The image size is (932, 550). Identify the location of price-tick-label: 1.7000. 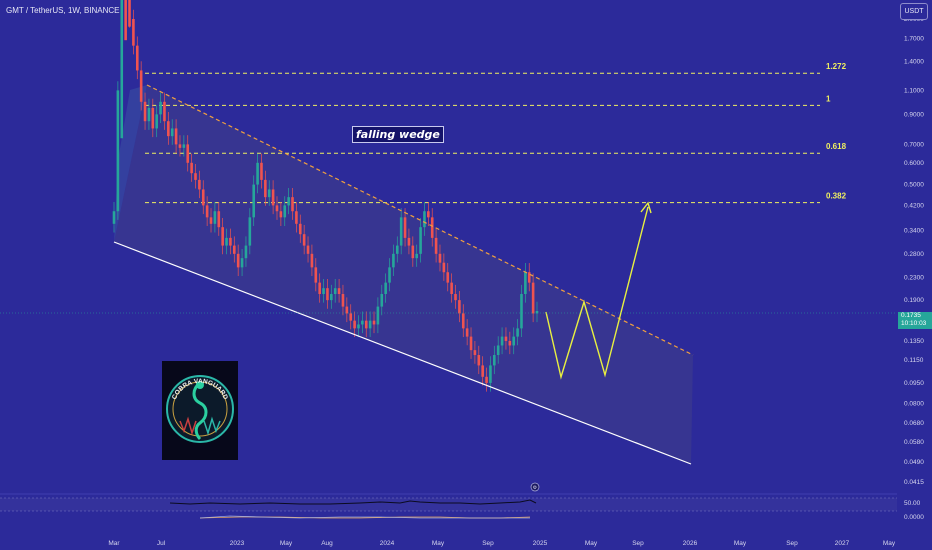
(914, 38).